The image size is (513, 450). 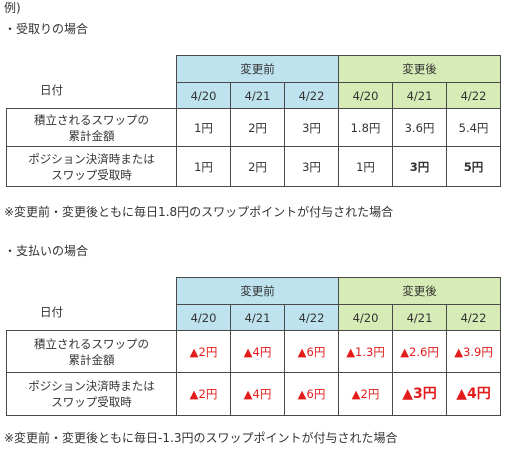 I want to click on pay-heading: ・支払いの場合, so click(x=46, y=251).